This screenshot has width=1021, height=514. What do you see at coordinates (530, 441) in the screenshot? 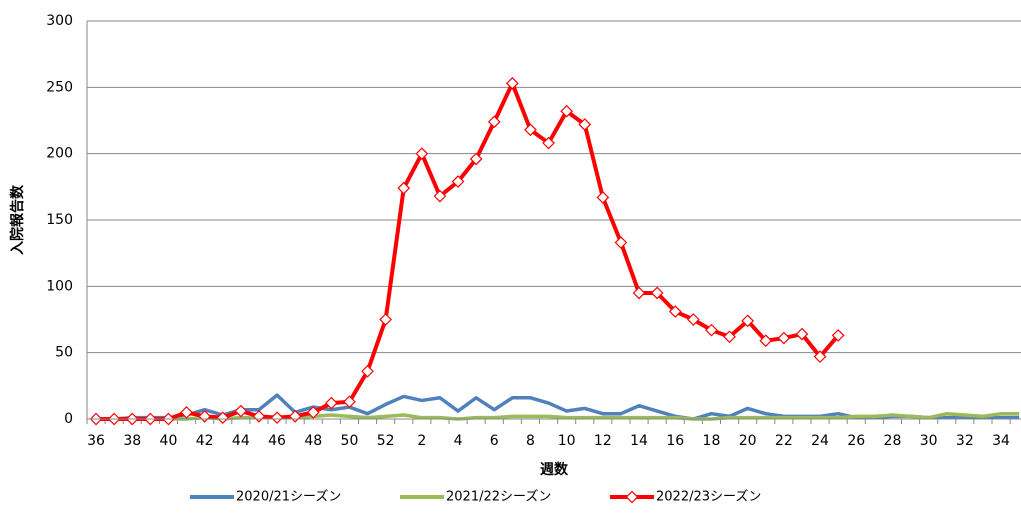
I see `x-tick-label: 8` at bounding box center [530, 441].